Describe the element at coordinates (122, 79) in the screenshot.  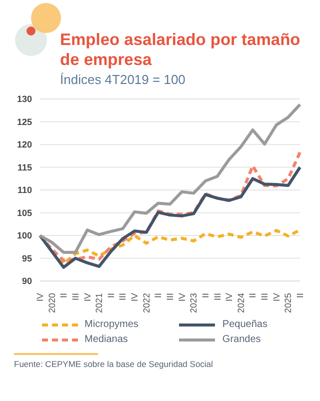
I see `chart-subtitle: Índices 4T2019 = 100` at that location.